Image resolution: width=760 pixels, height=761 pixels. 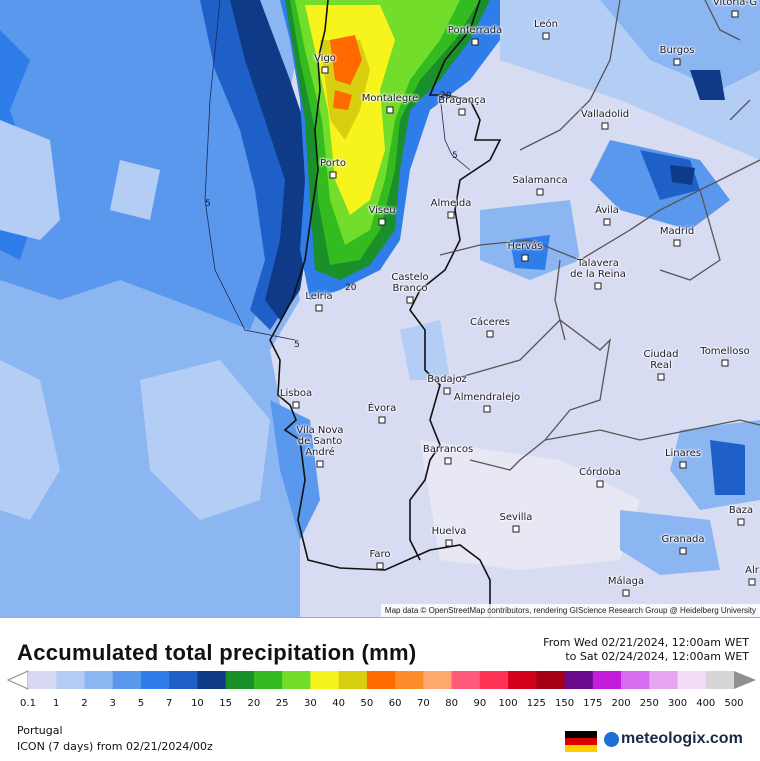 I want to click on city-label: Leiria, so click(x=319, y=296).